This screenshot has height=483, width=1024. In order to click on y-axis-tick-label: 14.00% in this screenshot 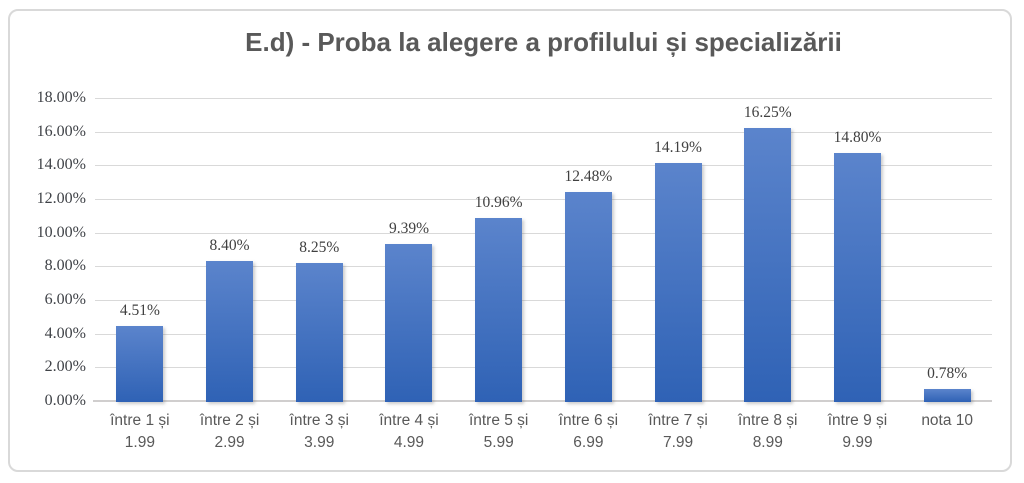, I will do `click(61, 165)`.